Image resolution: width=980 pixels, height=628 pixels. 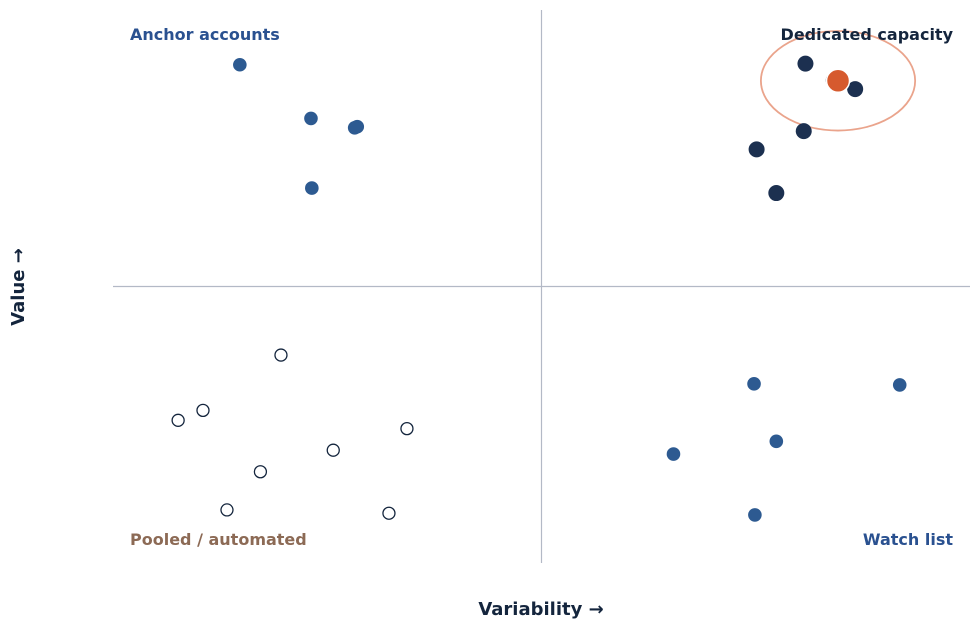 I want to click on quadrant-label-top-left: Anchor accounts, so click(x=205, y=34).